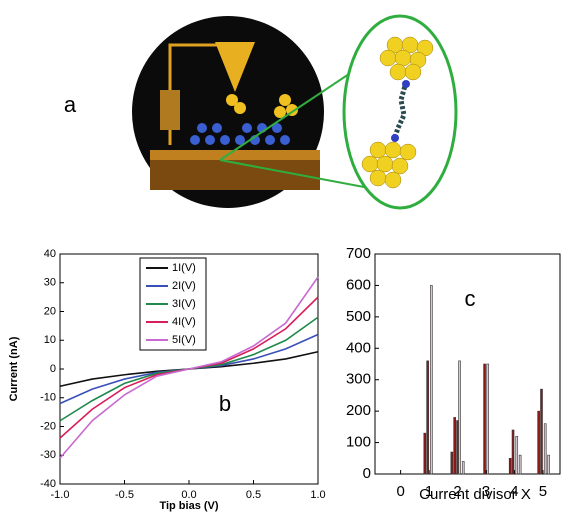  I want to click on panel-label: a, so click(70, 104).